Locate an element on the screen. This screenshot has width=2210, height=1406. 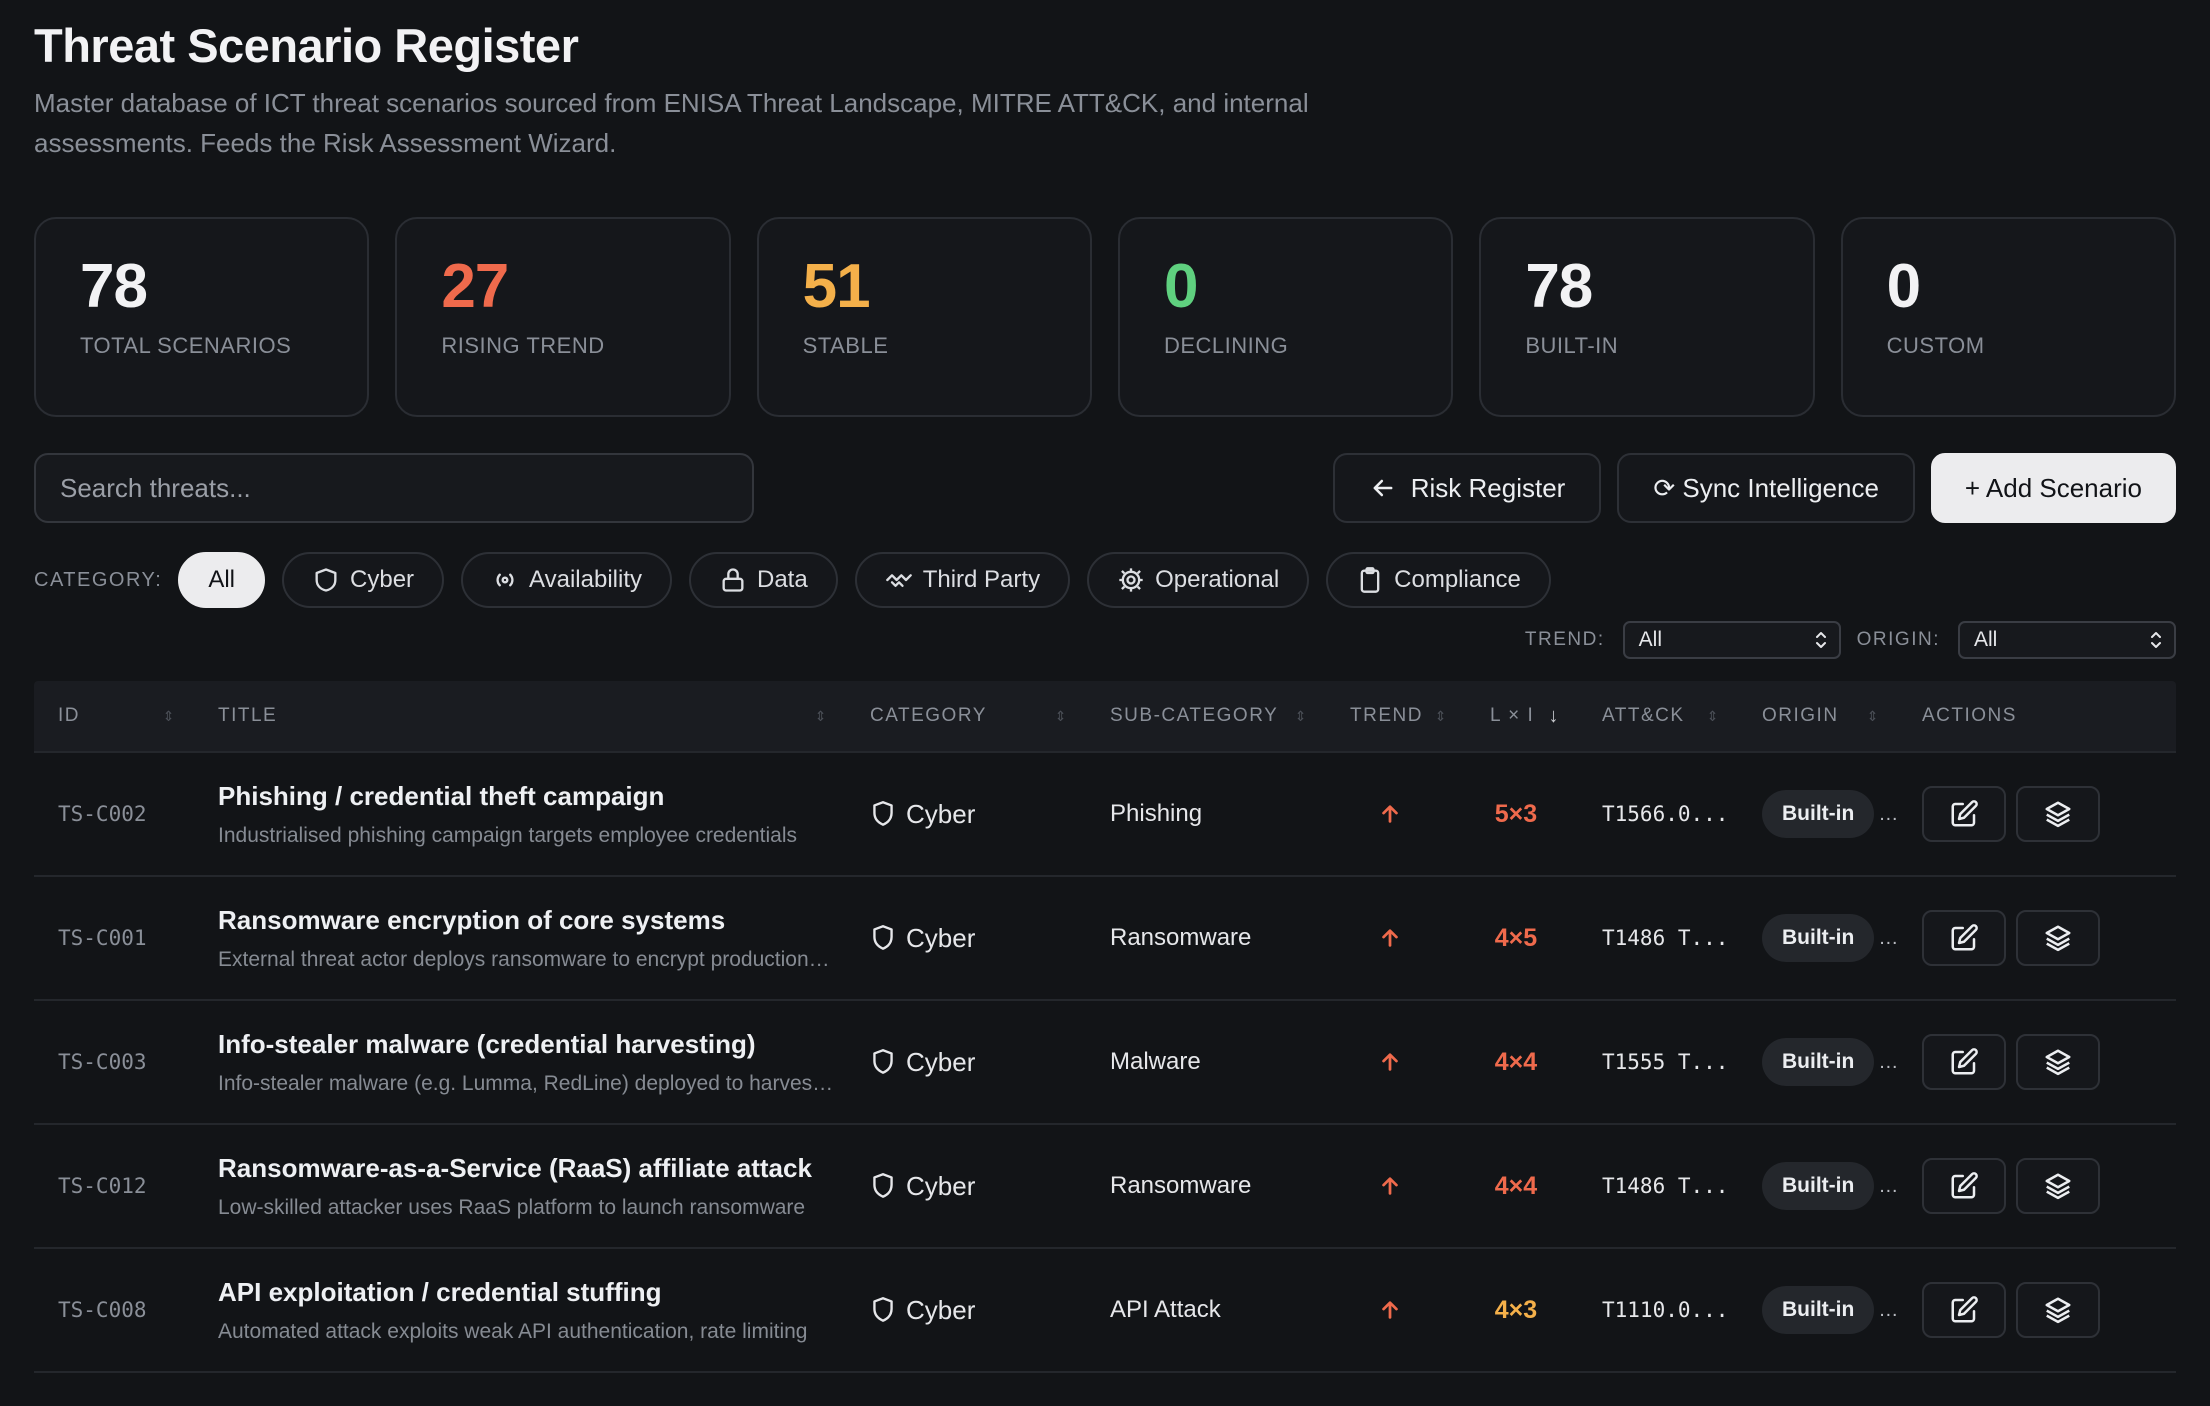
page-title: Threat Scenario Register is located at coordinates (306, 45).